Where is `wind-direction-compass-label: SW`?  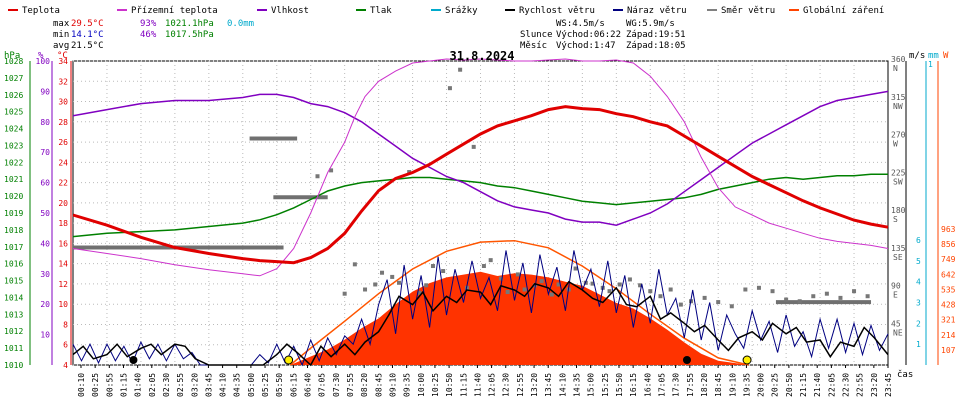
wind-direction-compass-label: SW is located at coordinates (898, 181).